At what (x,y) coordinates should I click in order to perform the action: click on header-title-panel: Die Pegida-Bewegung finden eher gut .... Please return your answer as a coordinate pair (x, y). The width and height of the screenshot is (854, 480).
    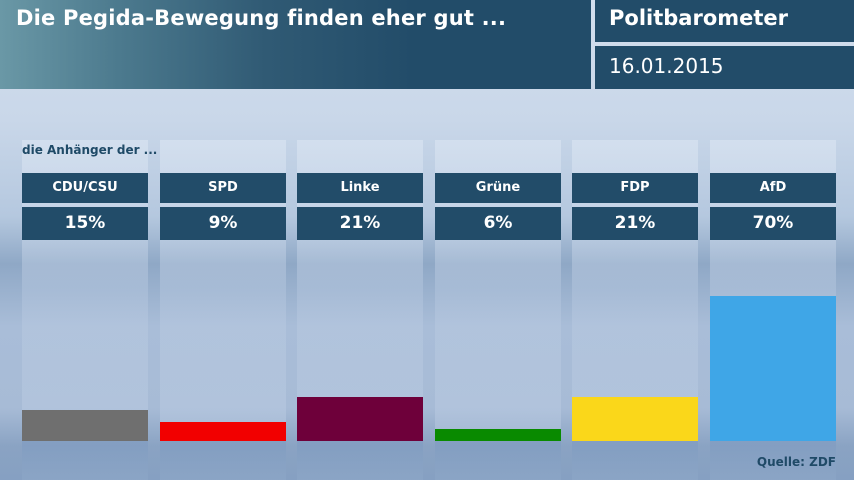
    Looking at the image, I should click on (295, 44).